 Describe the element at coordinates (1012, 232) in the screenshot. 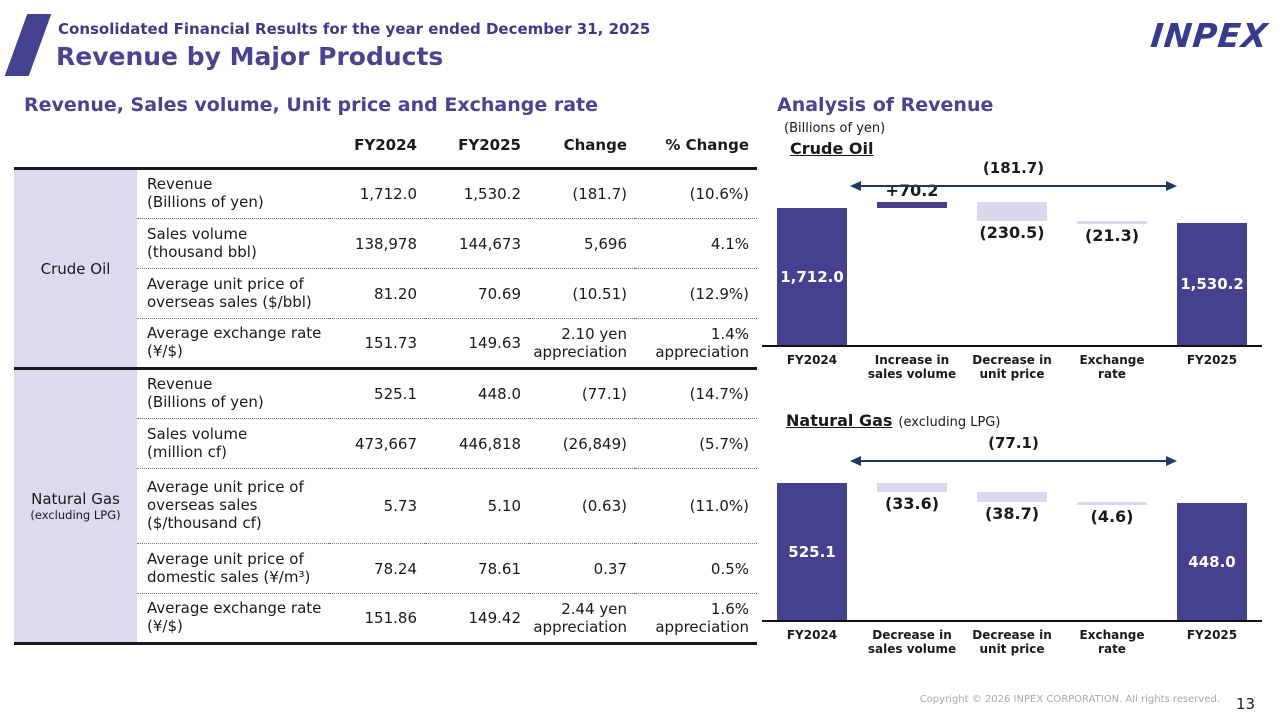

I see `step-value-label: (230.5)` at that location.